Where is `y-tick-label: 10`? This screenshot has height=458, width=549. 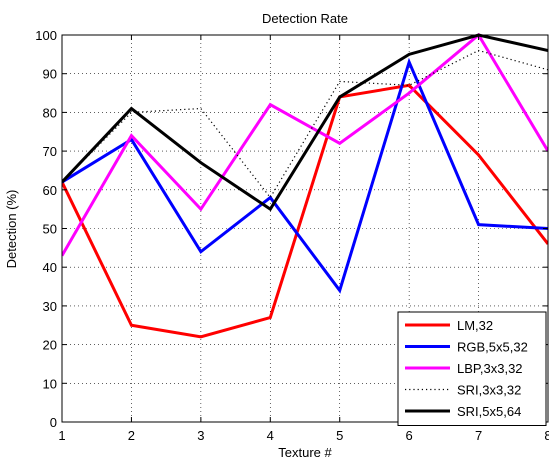
y-tick-label: 10 is located at coordinates (50, 383).